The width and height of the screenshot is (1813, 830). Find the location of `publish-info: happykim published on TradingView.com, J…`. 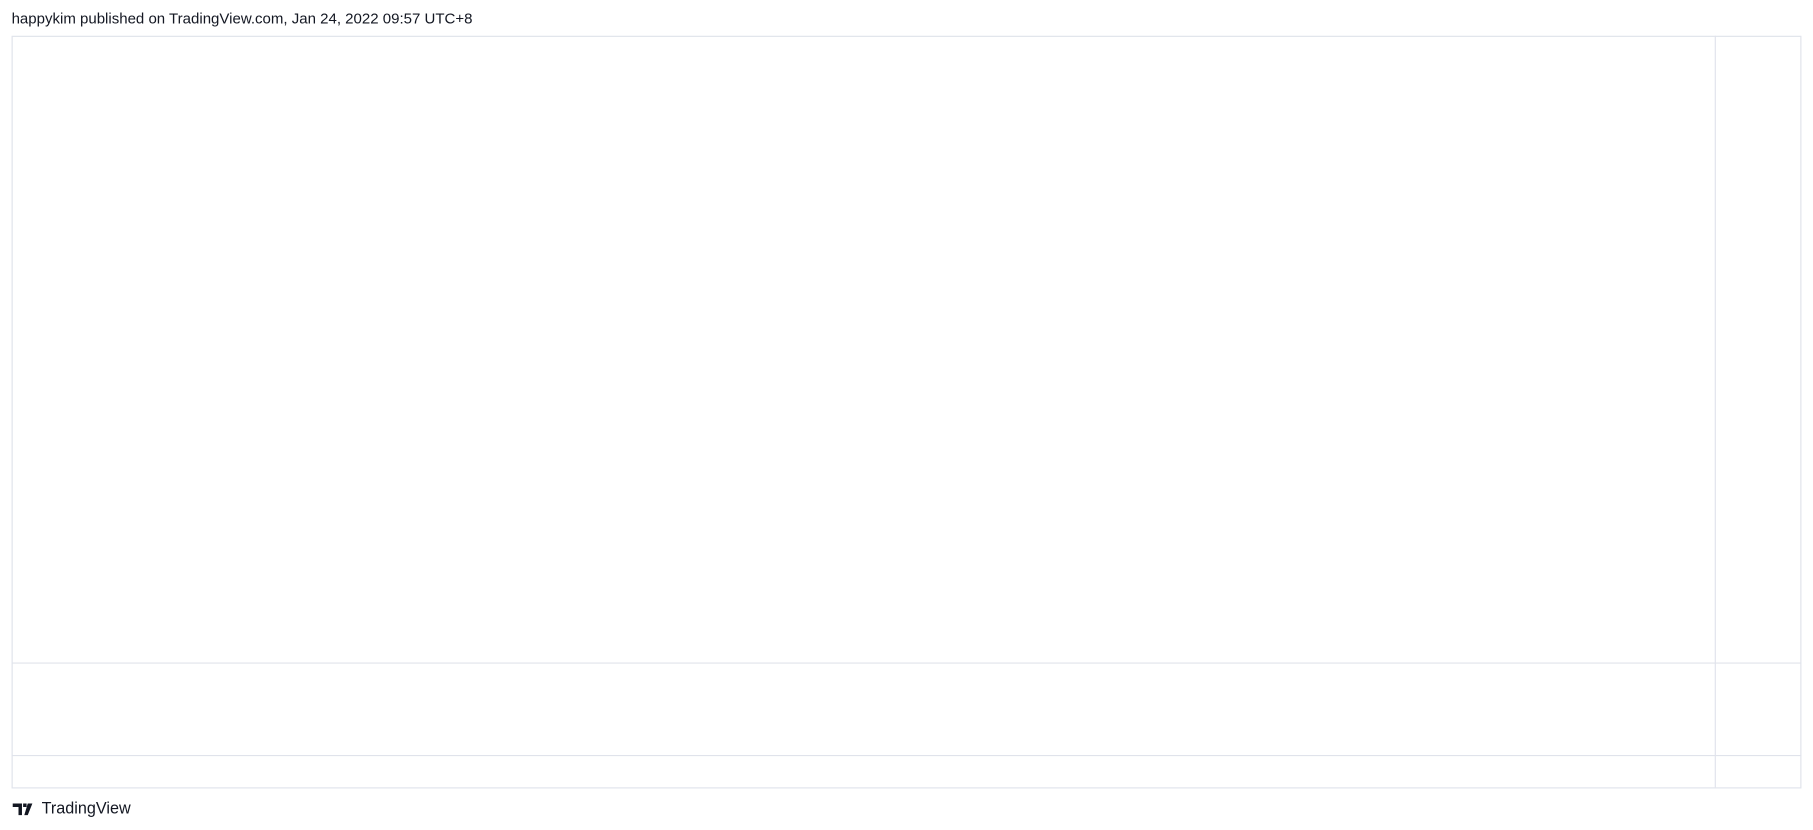

publish-info: happykim published on TradingView.com, J… is located at coordinates (242, 19).